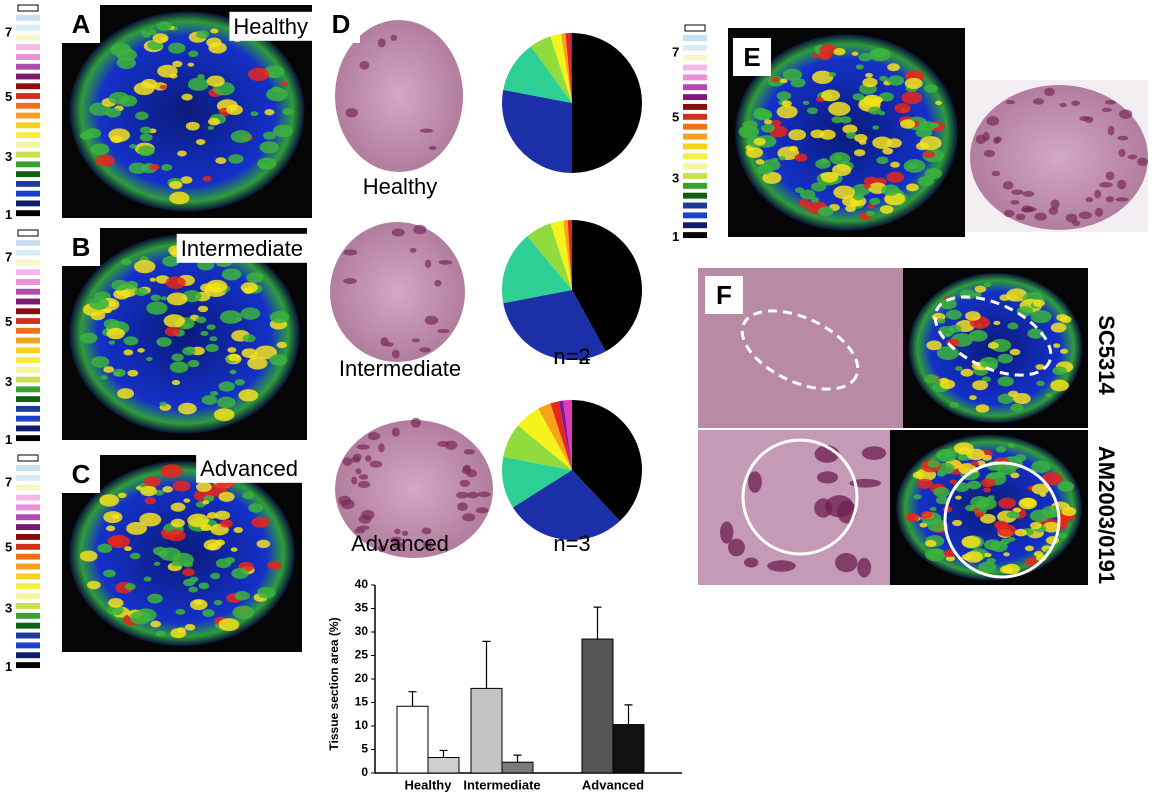 The image size is (1152, 800). Describe the element at coordinates (22, 564) in the screenshot. I see `colorbar: 7 5 3 1` at that location.